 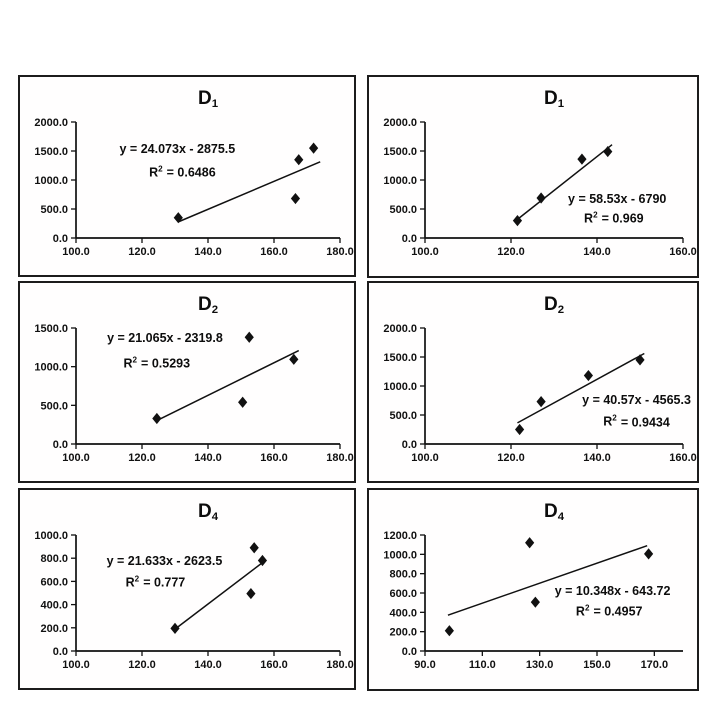 What do you see at coordinates (622, 218) in the screenshot?
I see `r2-value: = 0.969` at bounding box center [622, 218].